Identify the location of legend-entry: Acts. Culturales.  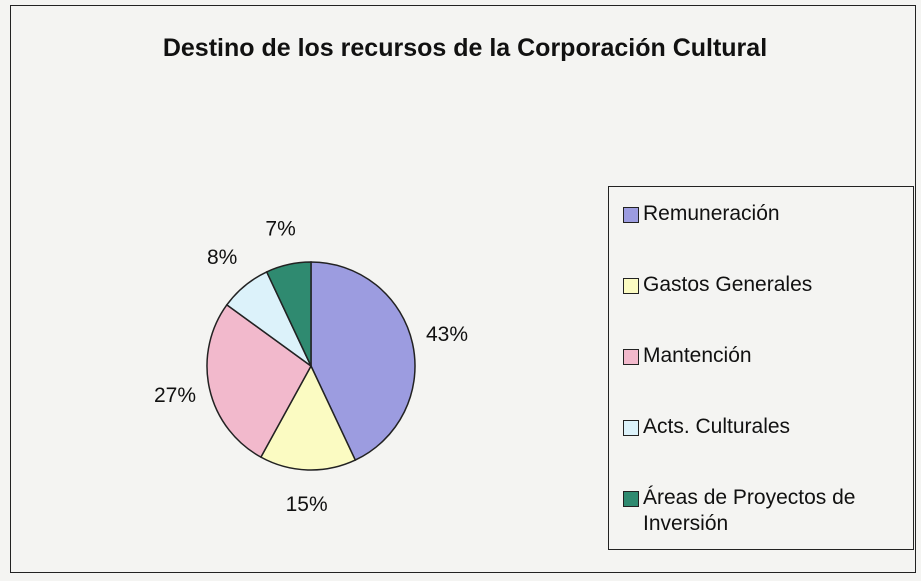
(765, 449).